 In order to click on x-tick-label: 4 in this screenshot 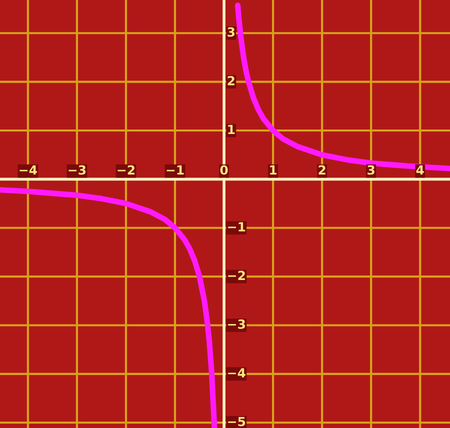, I will do `click(420, 170)`.